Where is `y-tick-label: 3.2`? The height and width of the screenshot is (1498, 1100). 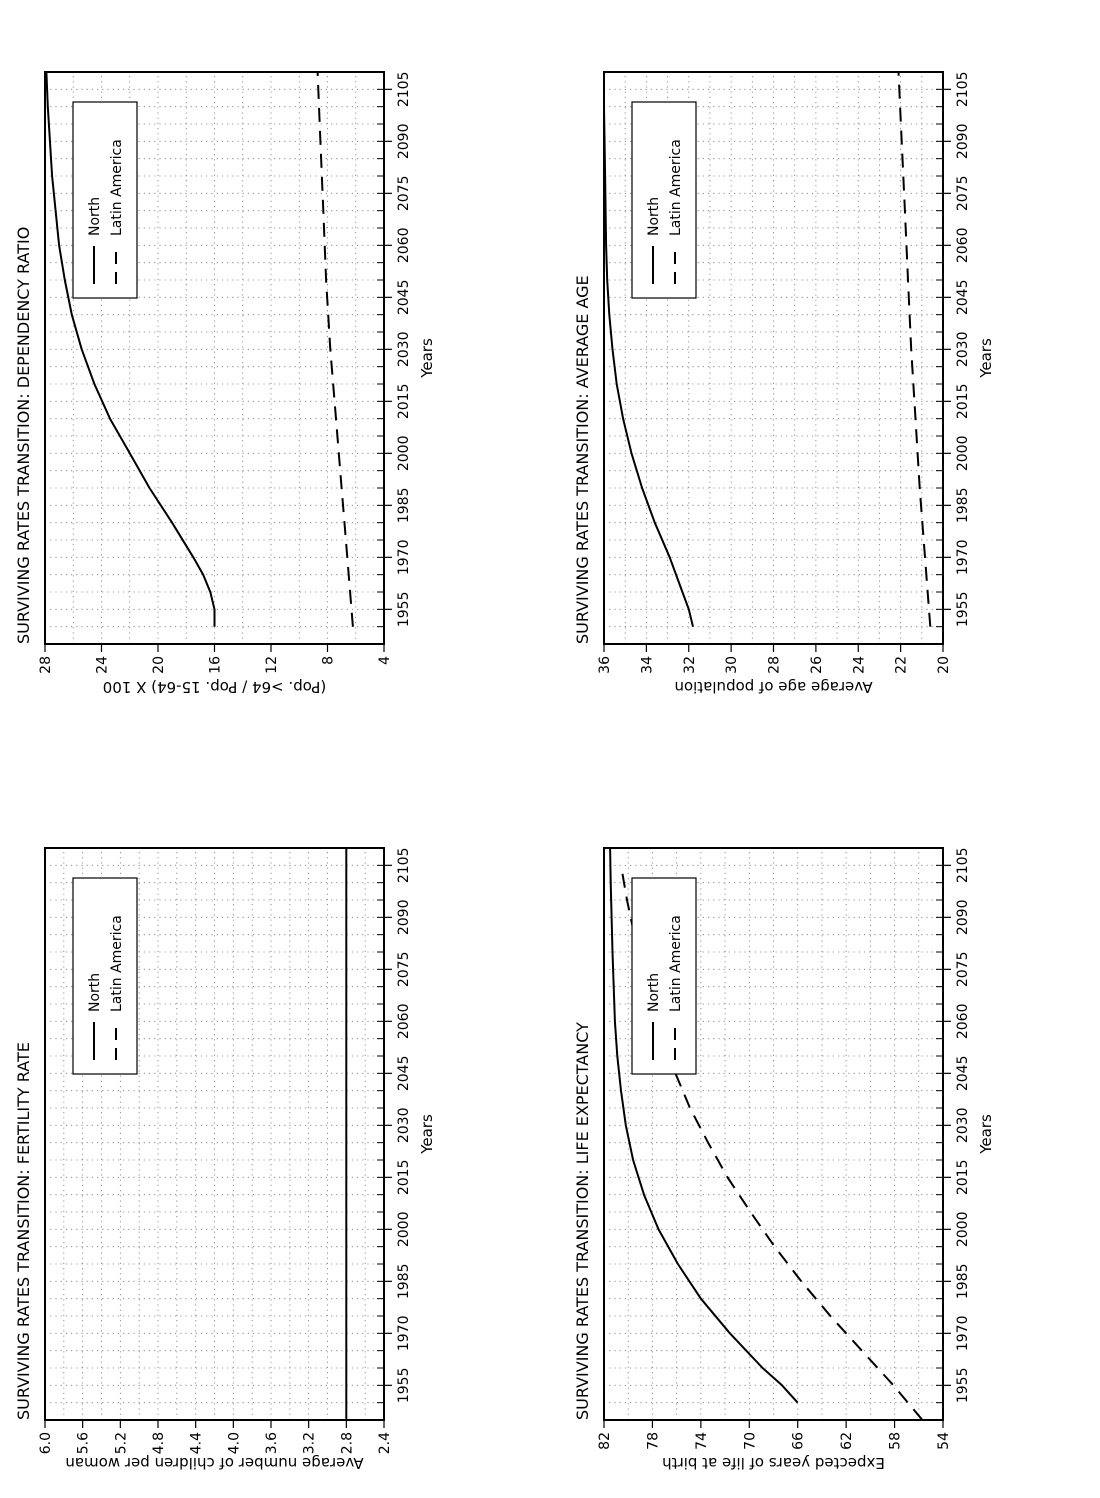 y-tick-label: 3.2 is located at coordinates (310, 1443).